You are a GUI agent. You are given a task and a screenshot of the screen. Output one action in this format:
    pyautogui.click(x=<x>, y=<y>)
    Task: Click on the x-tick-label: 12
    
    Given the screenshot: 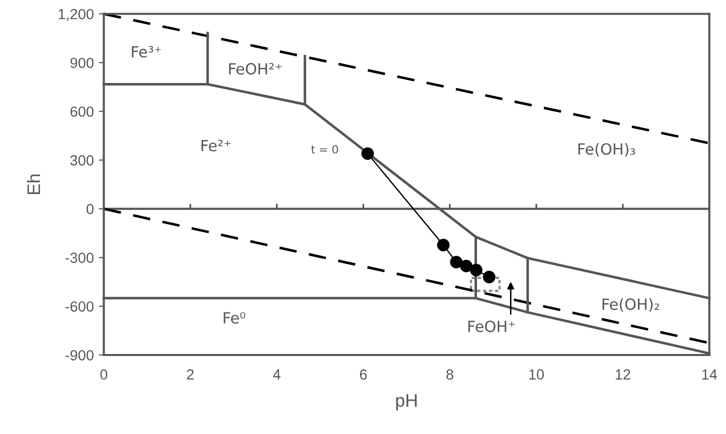 What is the action you would take?
    pyautogui.click(x=623, y=374)
    